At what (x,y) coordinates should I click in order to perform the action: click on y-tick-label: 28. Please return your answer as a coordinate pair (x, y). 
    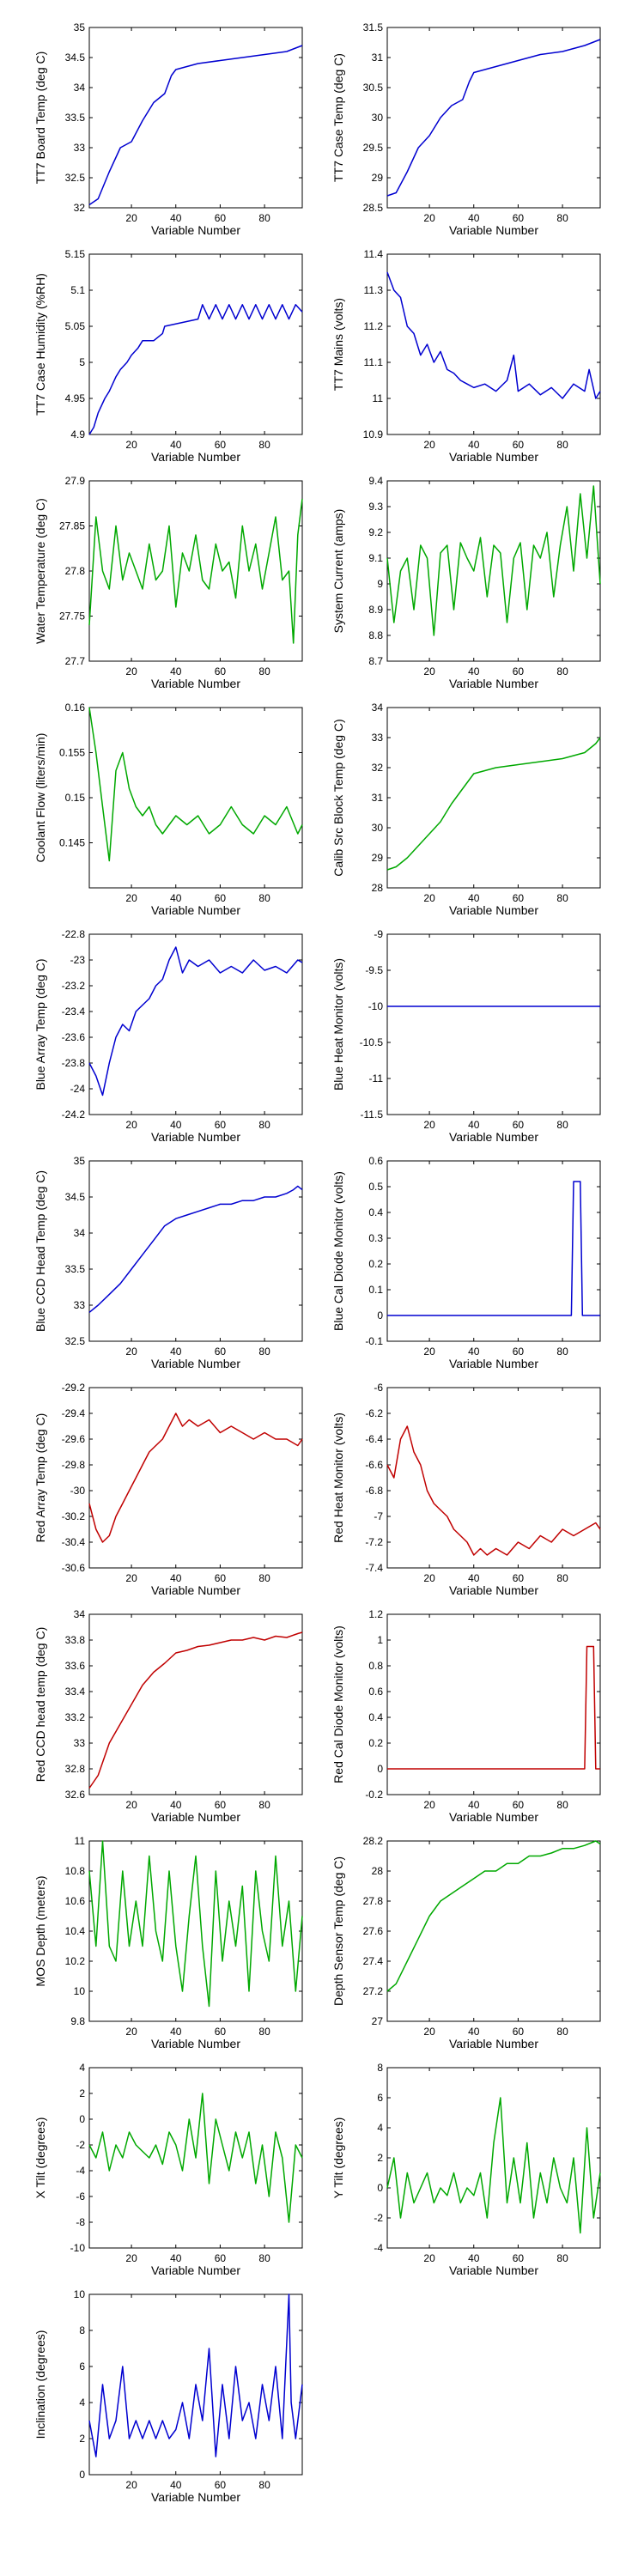
    Looking at the image, I should click on (378, 1871).